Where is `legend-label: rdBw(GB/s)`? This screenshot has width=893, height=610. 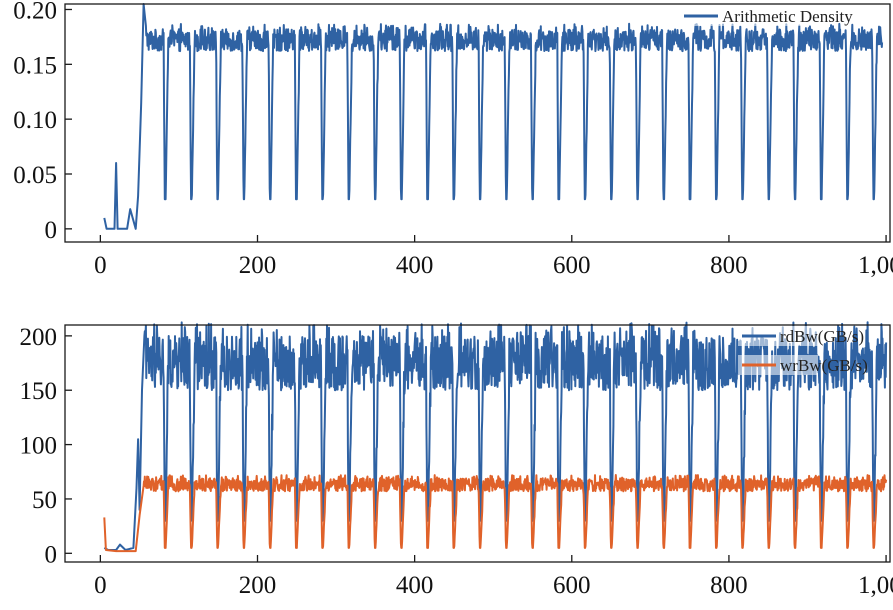 legend-label: rdBw(GB/s) is located at coordinates (822, 336).